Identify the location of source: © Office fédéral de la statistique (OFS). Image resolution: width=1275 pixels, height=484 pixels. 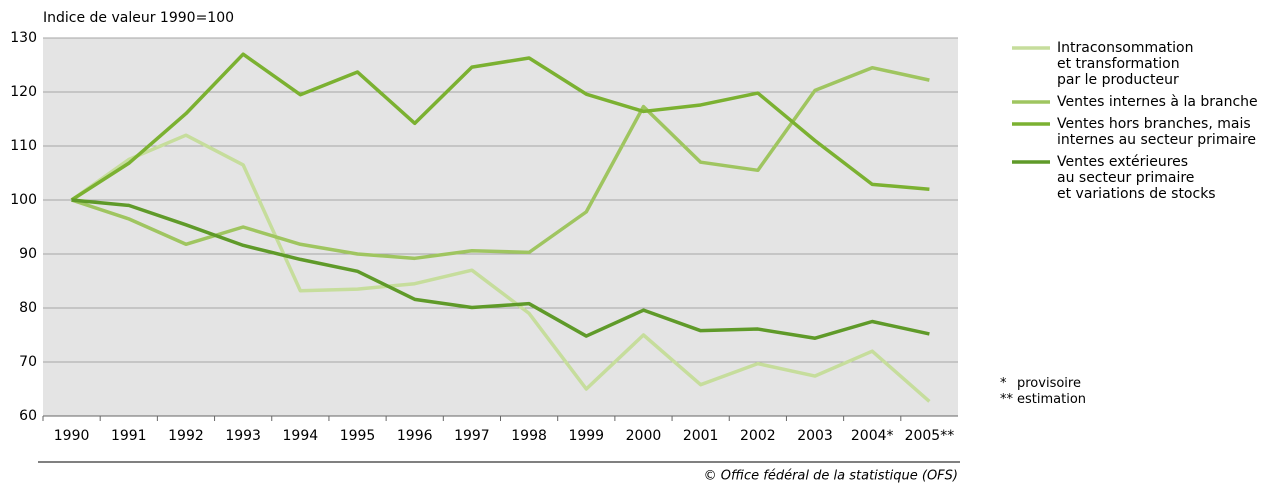
(831, 476).